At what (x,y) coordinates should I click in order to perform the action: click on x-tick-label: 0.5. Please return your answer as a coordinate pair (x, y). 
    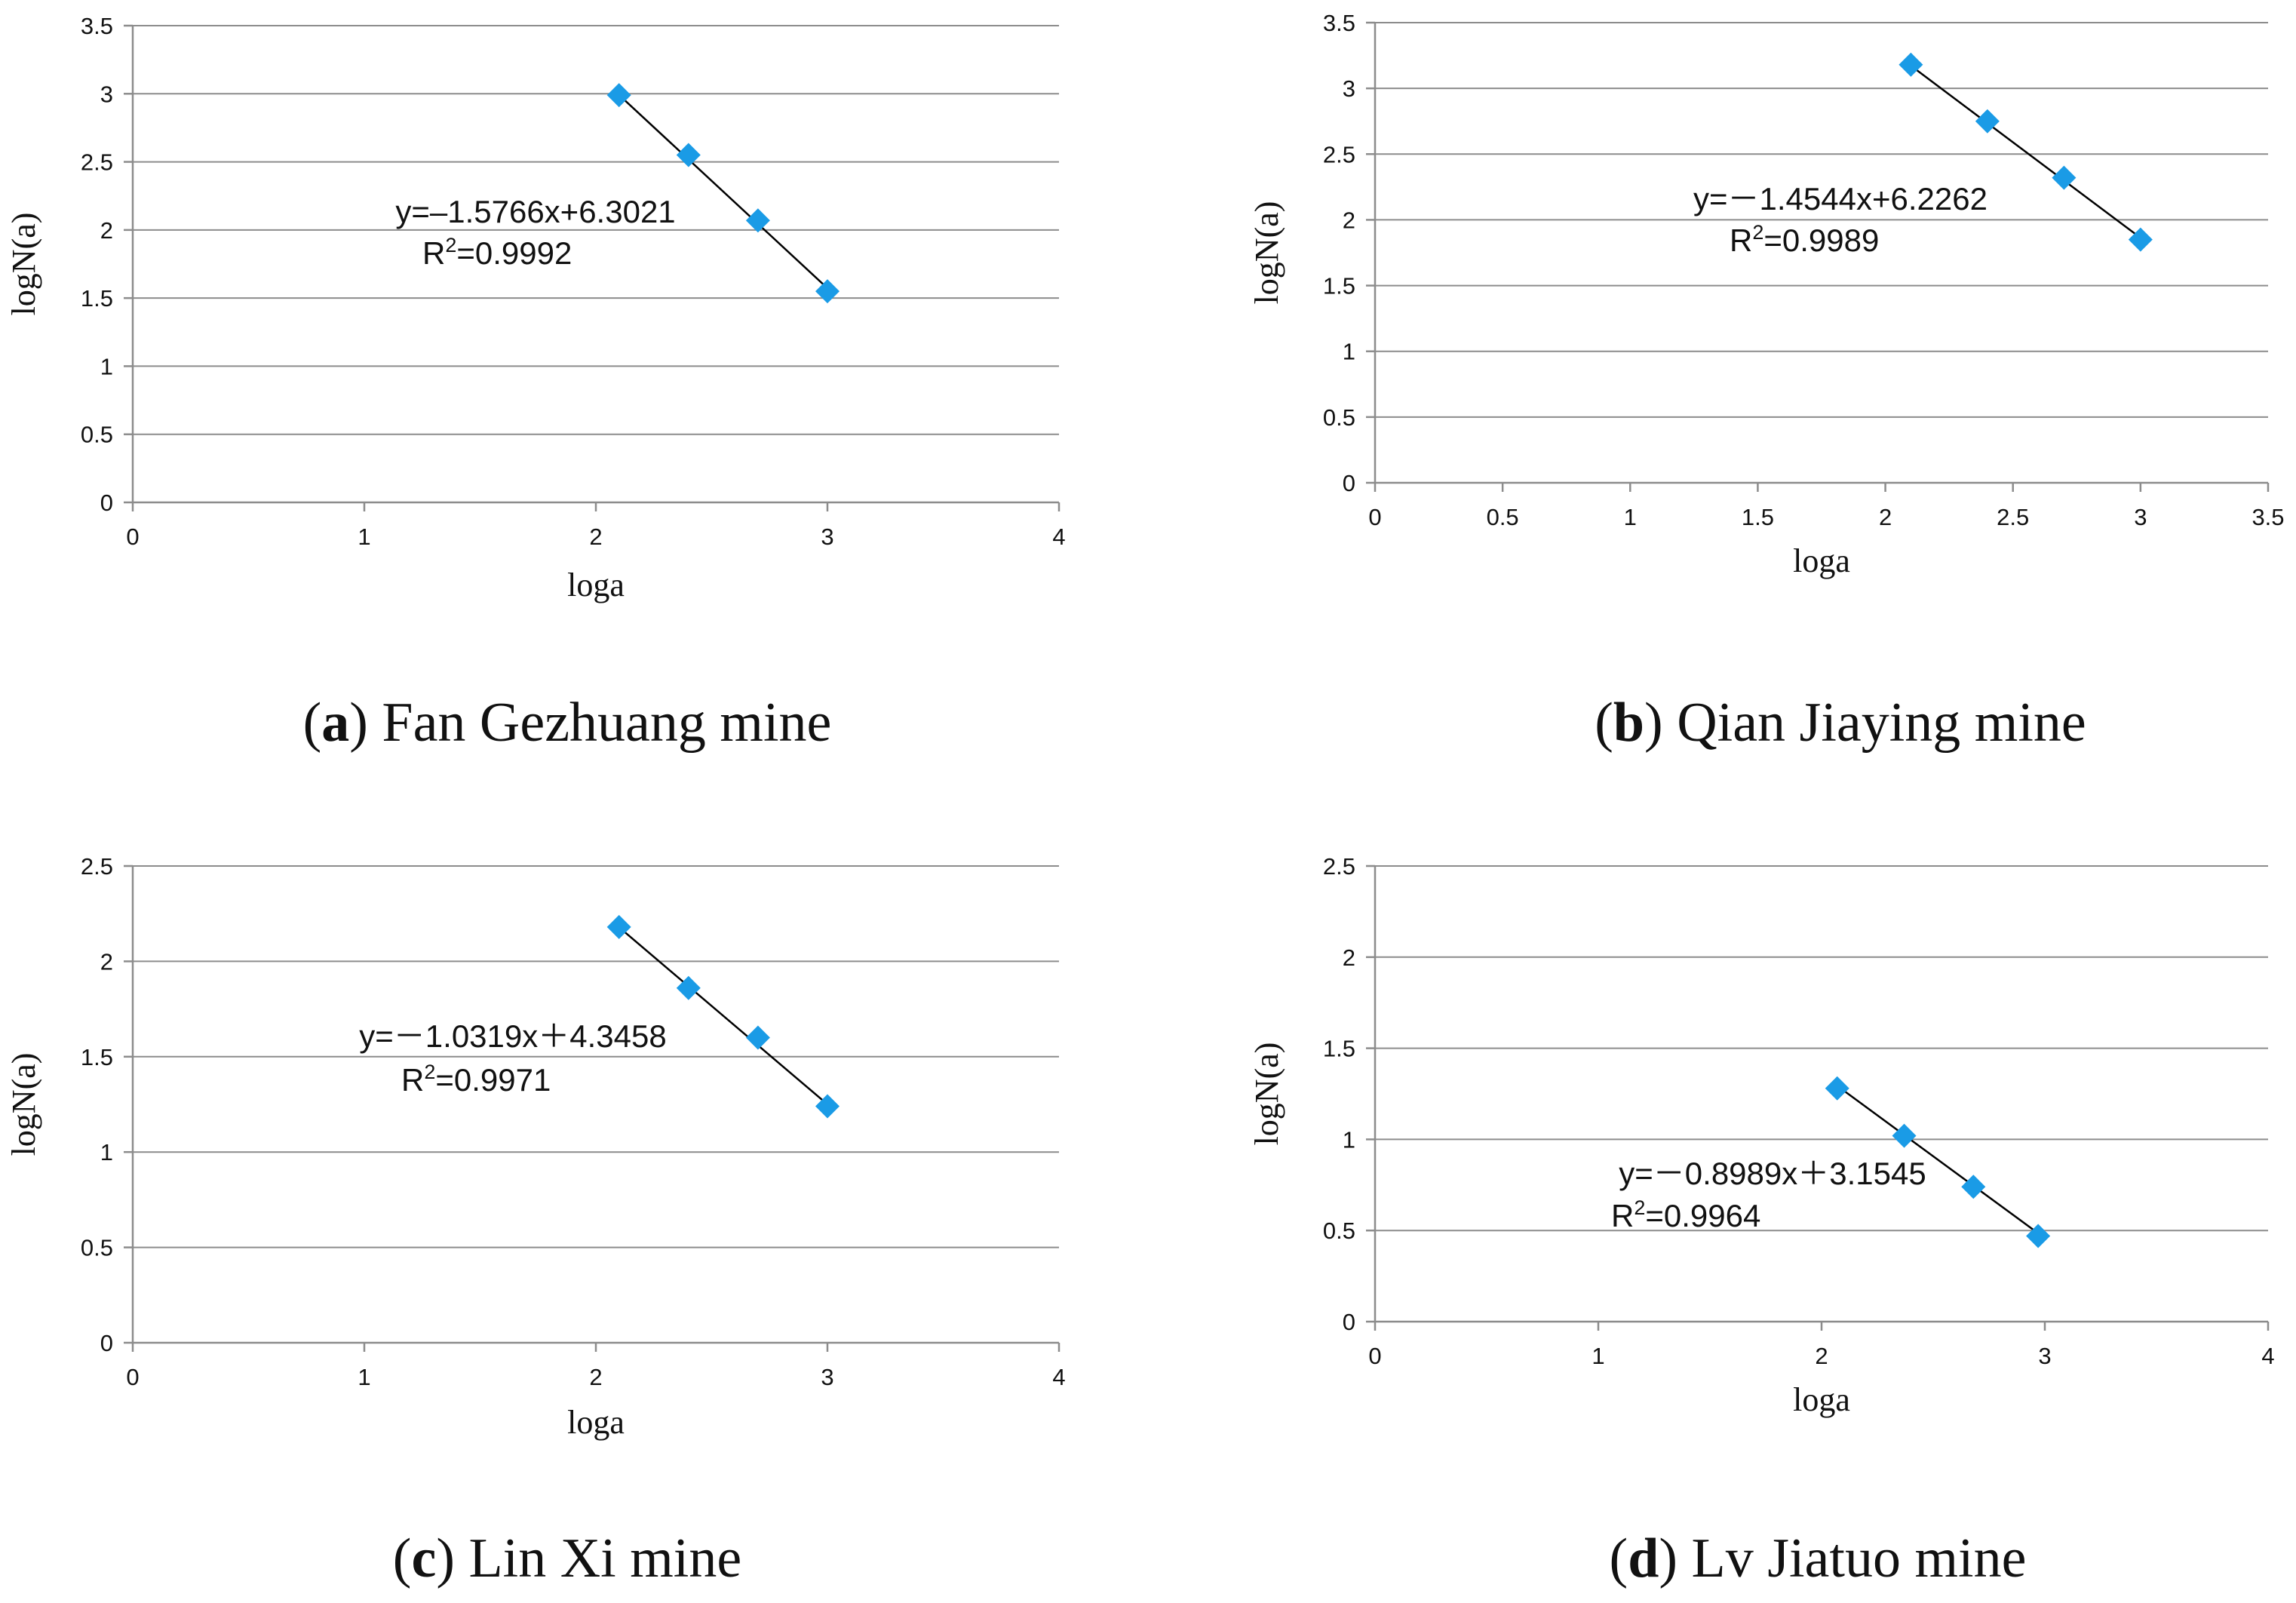
    Looking at the image, I should click on (1503, 517).